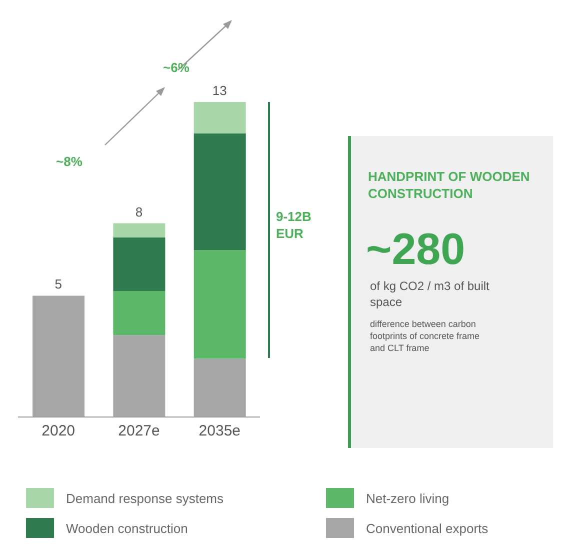 The height and width of the screenshot is (546, 561). Describe the element at coordinates (425, 336) in the screenshot. I see `text: difference between carbon footprints of concrete frame and CLT frame` at that location.